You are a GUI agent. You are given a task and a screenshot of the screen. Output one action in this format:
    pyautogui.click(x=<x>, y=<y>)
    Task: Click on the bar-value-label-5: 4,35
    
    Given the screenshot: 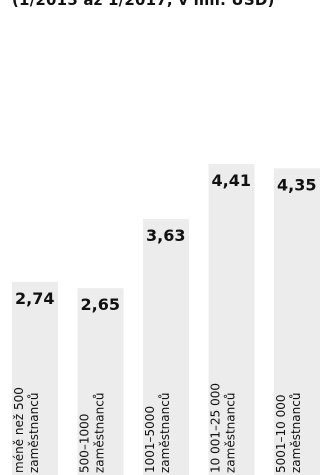 What is the action you would take?
    pyautogui.click(x=296, y=184)
    